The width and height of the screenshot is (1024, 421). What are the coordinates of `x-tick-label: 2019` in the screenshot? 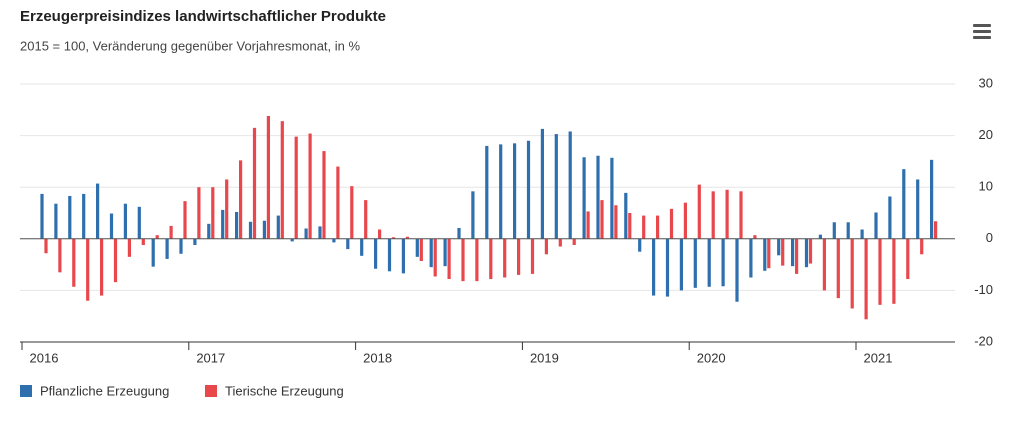 It's located at (544, 357).